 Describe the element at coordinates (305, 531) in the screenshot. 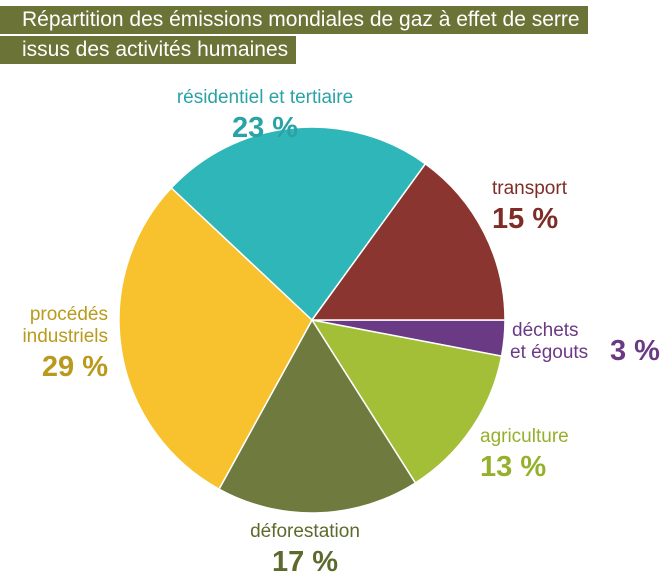

I see `slice-label: déforestation` at that location.